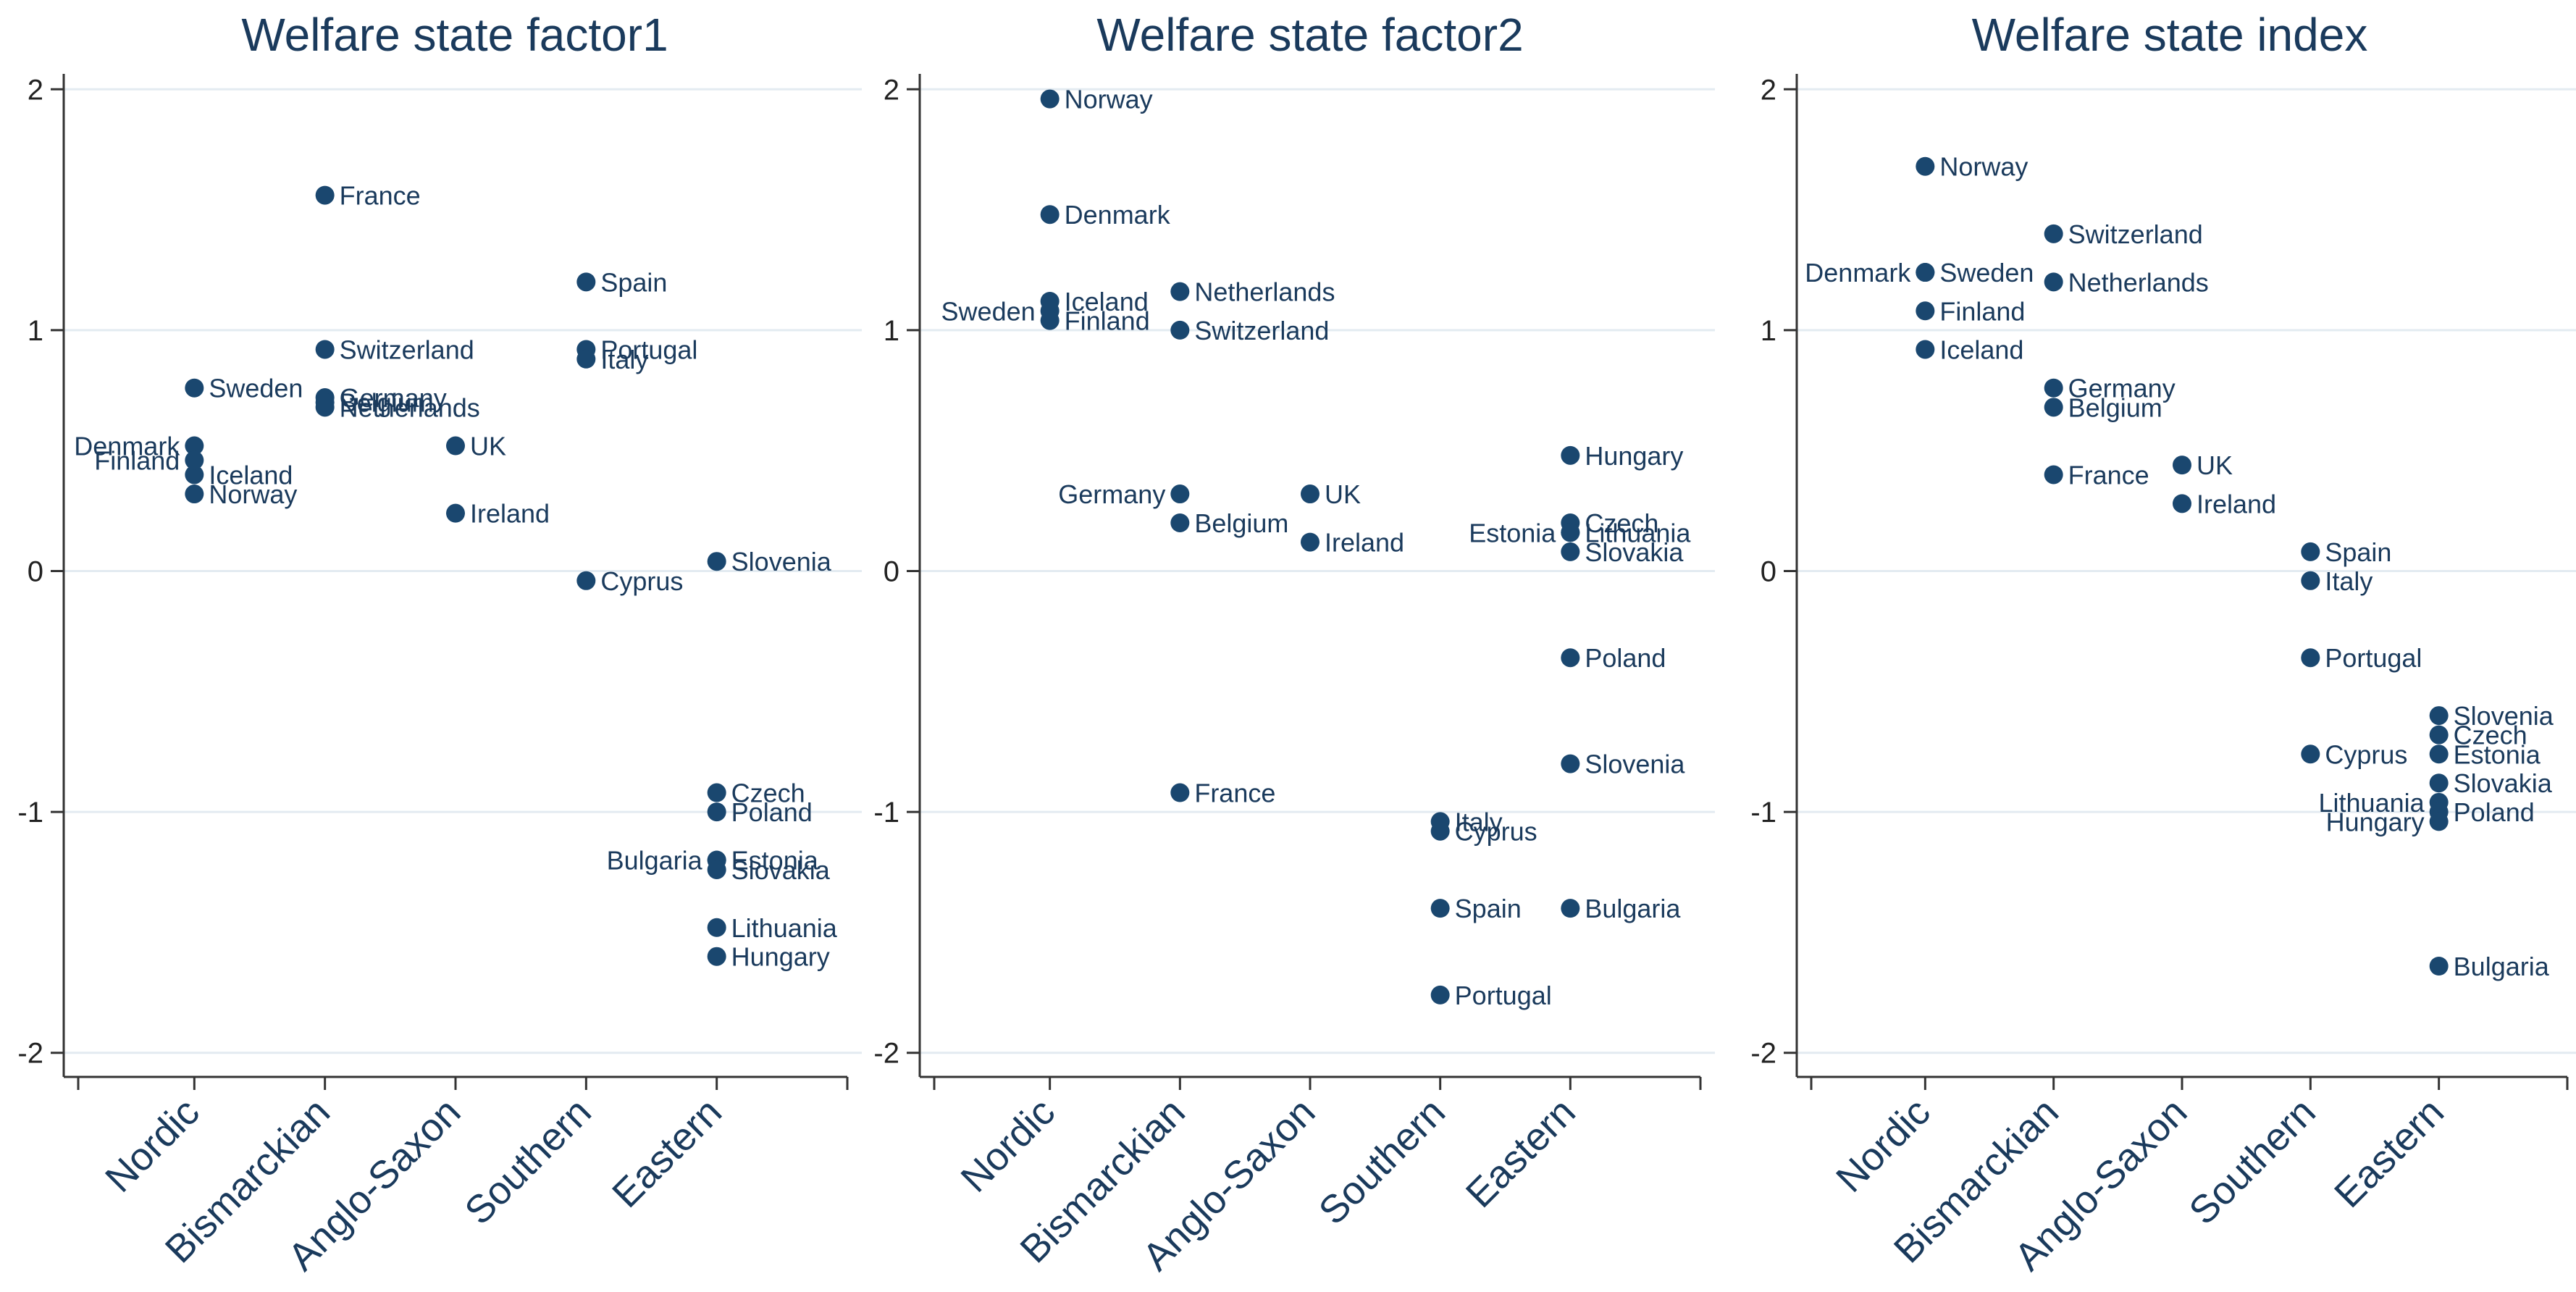 This screenshot has width=2576, height=1292. Describe the element at coordinates (1309, 35) in the screenshot. I see `chart-title: Welfare state factor2` at that location.